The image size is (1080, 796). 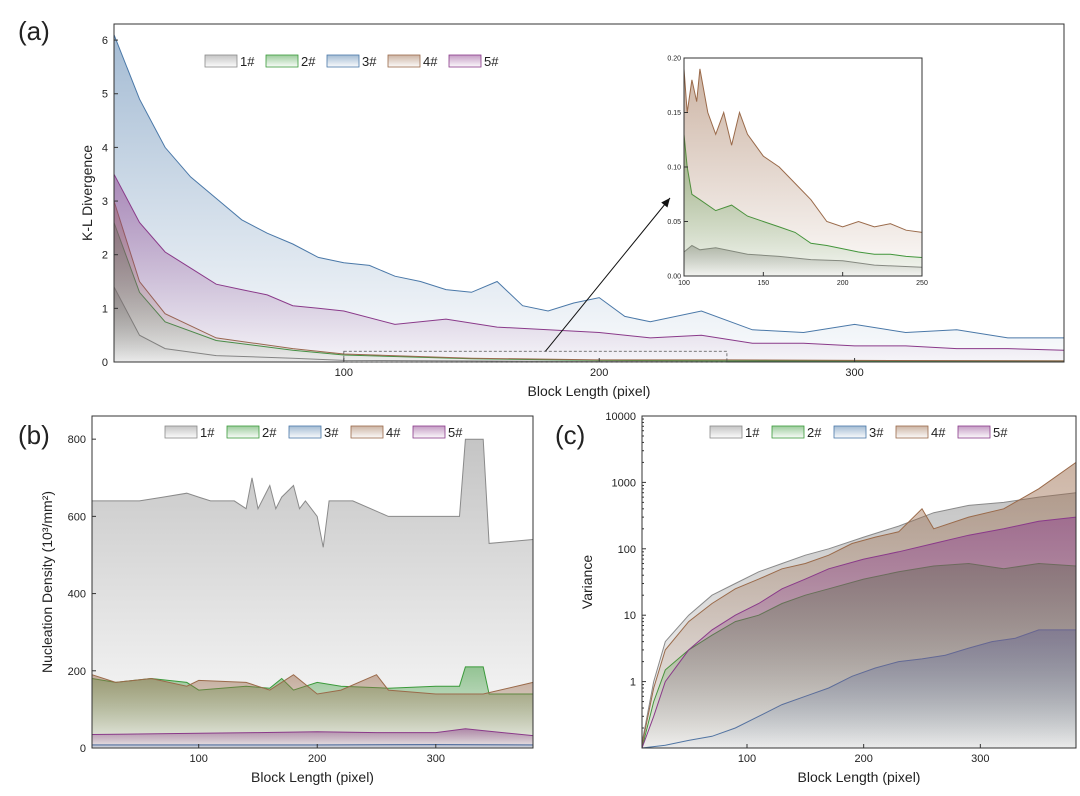 What do you see at coordinates (665, 203) in the screenshot?
I see `zoom-arrow-head` at bounding box center [665, 203].